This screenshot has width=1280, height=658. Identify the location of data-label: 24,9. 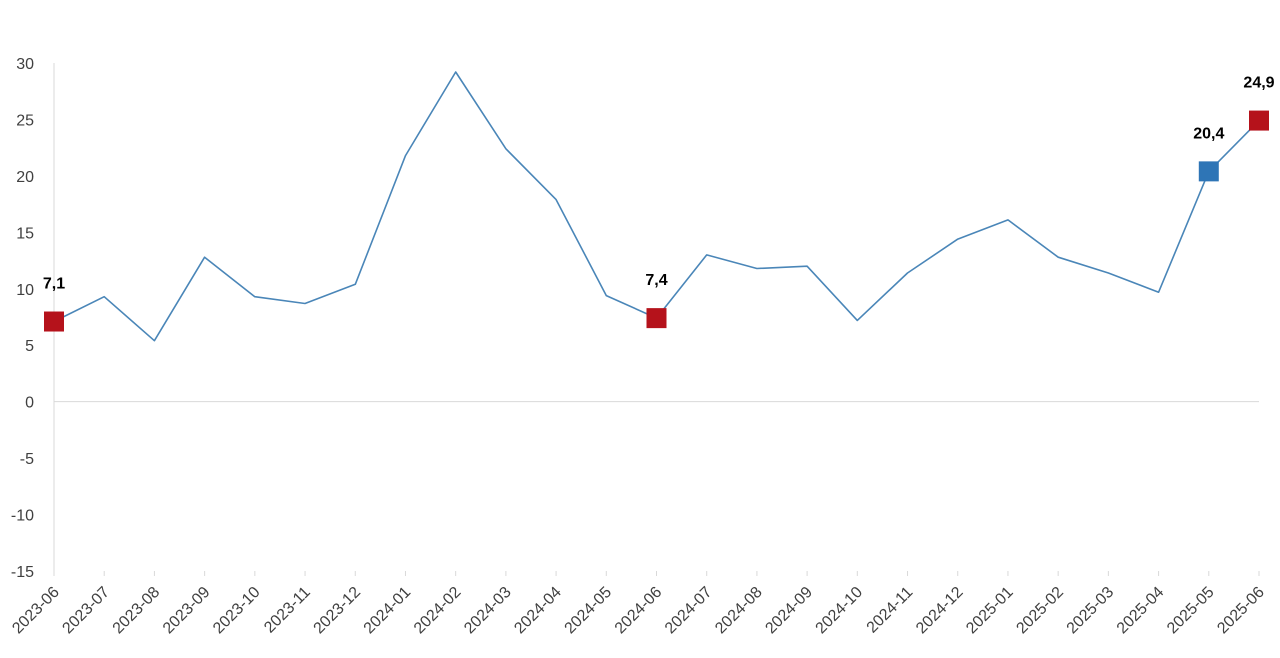
(1258, 83).